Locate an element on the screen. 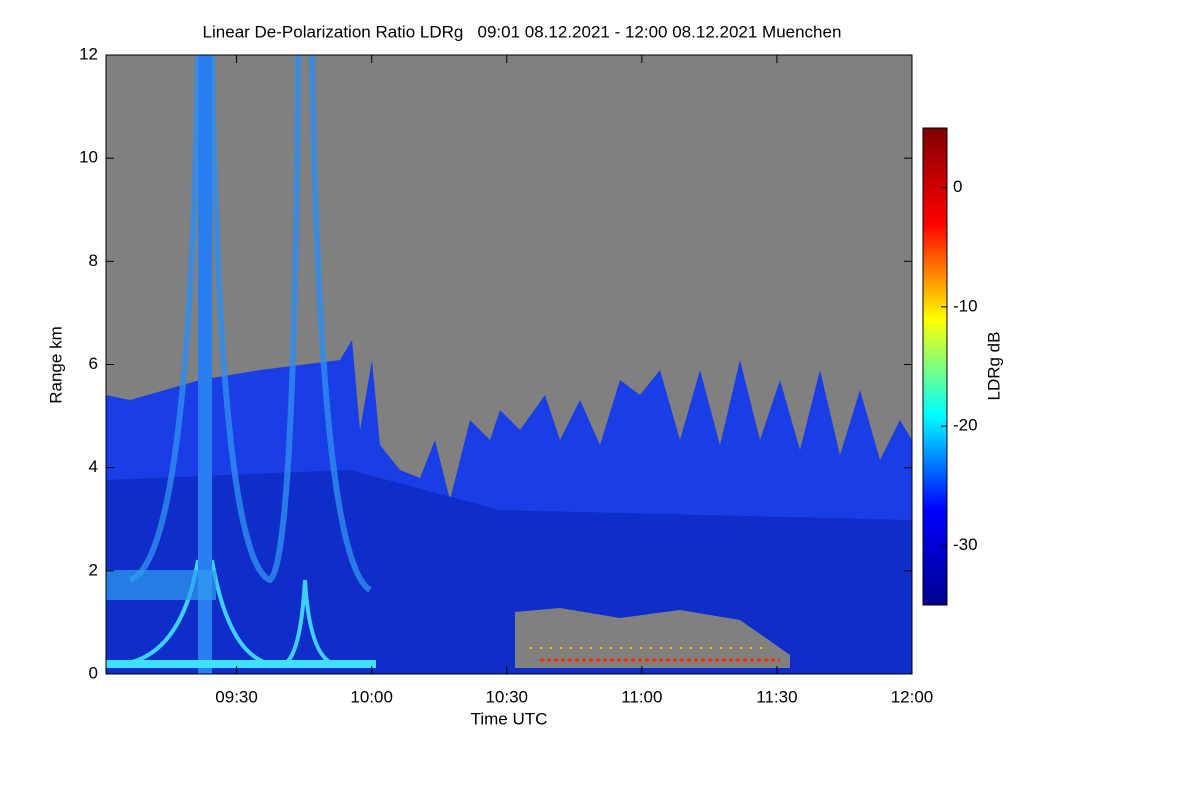  colorbar is located at coordinates (935, 366).